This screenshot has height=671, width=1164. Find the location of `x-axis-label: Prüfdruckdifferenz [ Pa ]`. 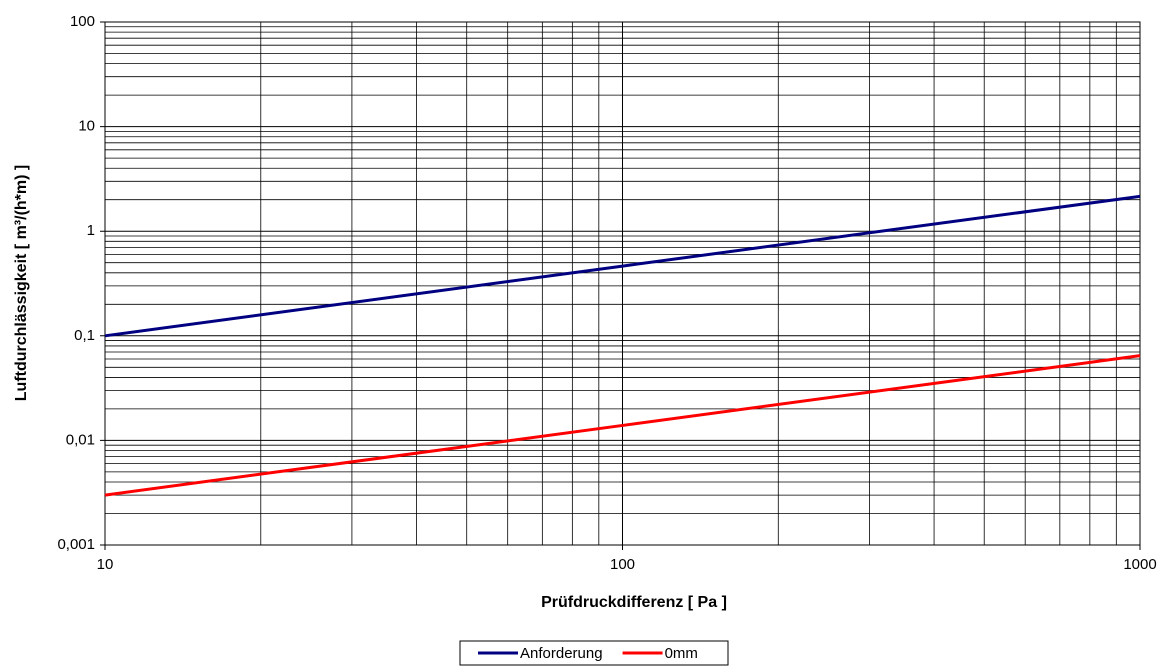

x-axis-label: Prüfdruckdifferenz [ Pa ] is located at coordinates (634, 602).